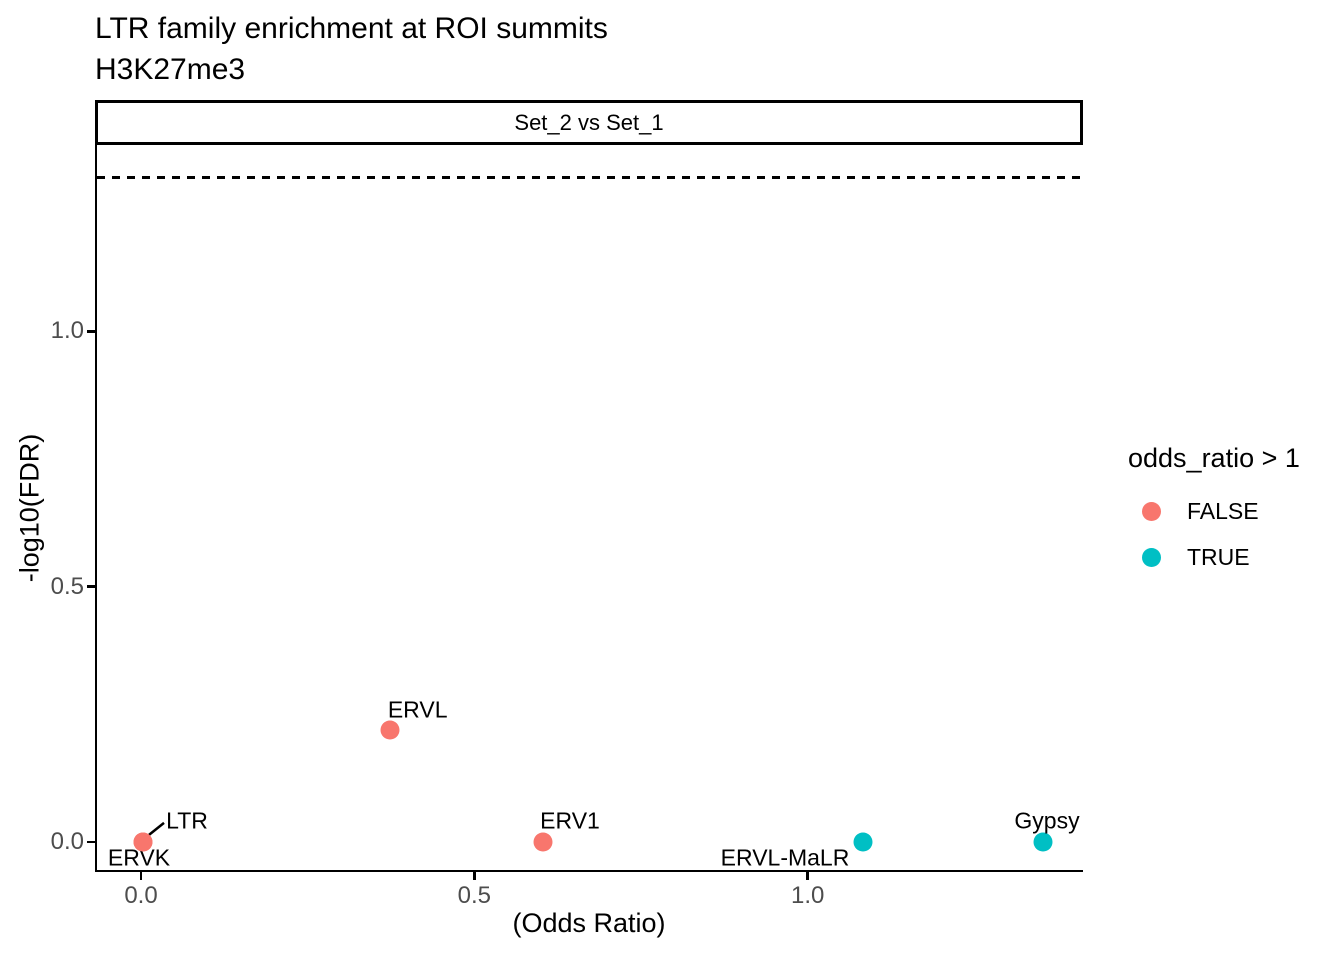 The width and height of the screenshot is (1344, 960). What do you see at coordinates (67, 586) in the screenshot?
I see `y-tick-label: 0.5` at bounding box center [67, 586].